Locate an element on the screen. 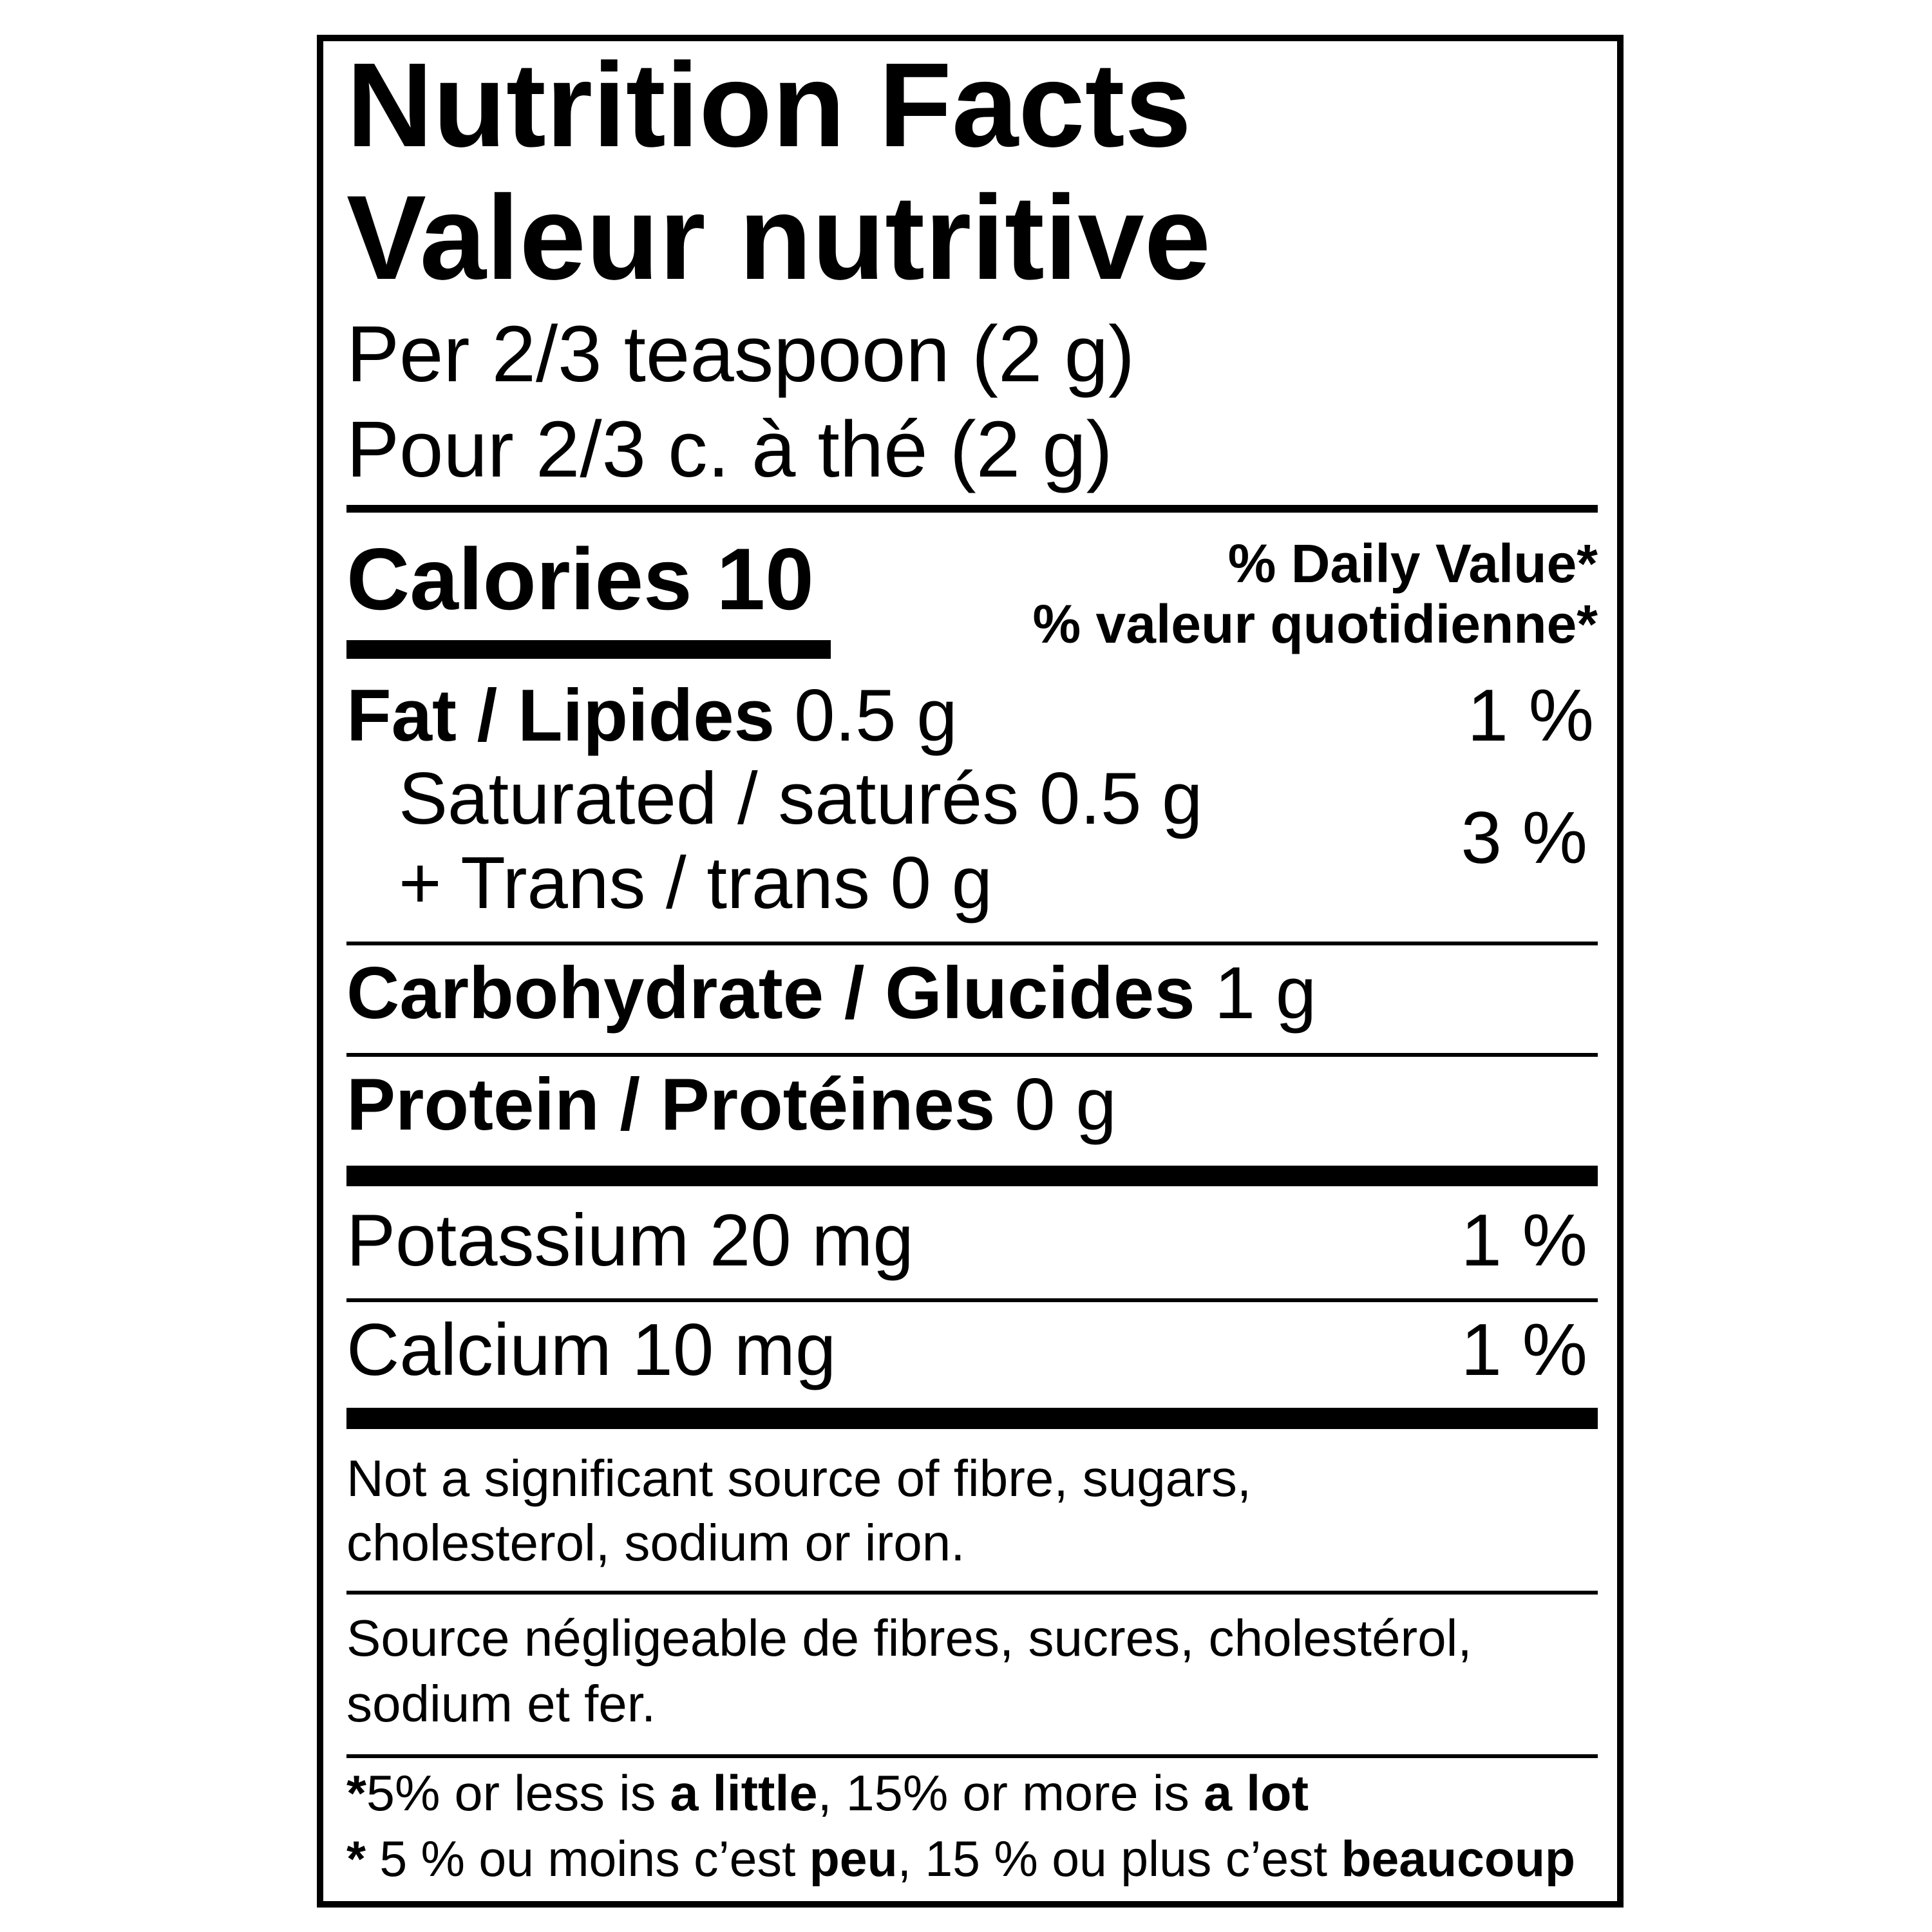 The image size is (1932, 1932). calories: Calories 10 is located at coordinates (580, 579).